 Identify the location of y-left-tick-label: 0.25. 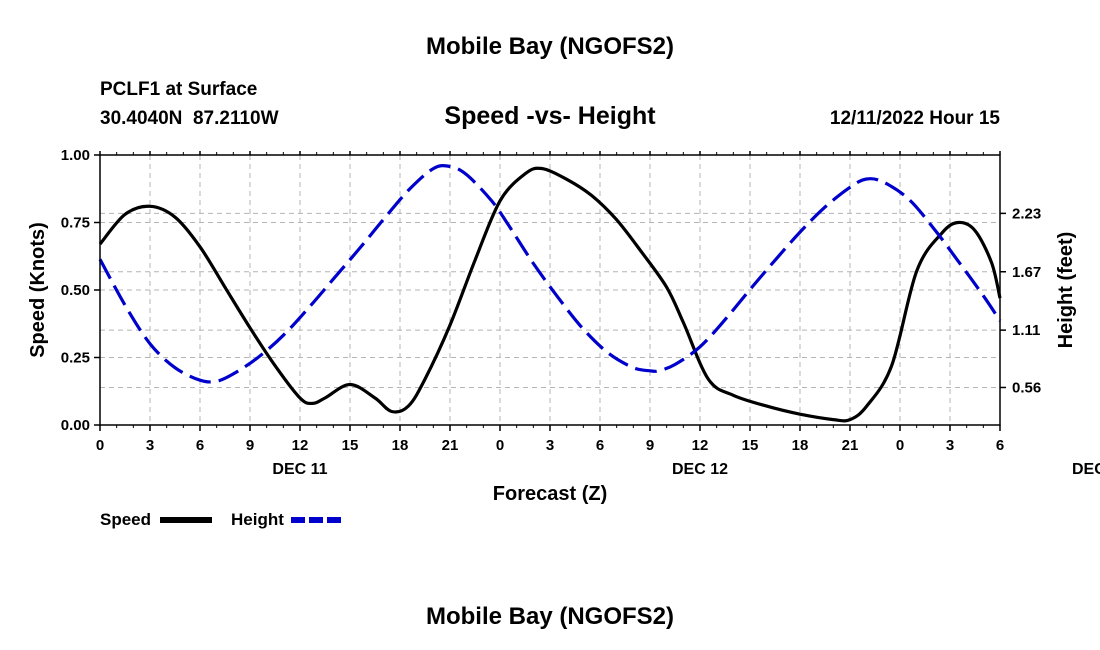
(75, 358).